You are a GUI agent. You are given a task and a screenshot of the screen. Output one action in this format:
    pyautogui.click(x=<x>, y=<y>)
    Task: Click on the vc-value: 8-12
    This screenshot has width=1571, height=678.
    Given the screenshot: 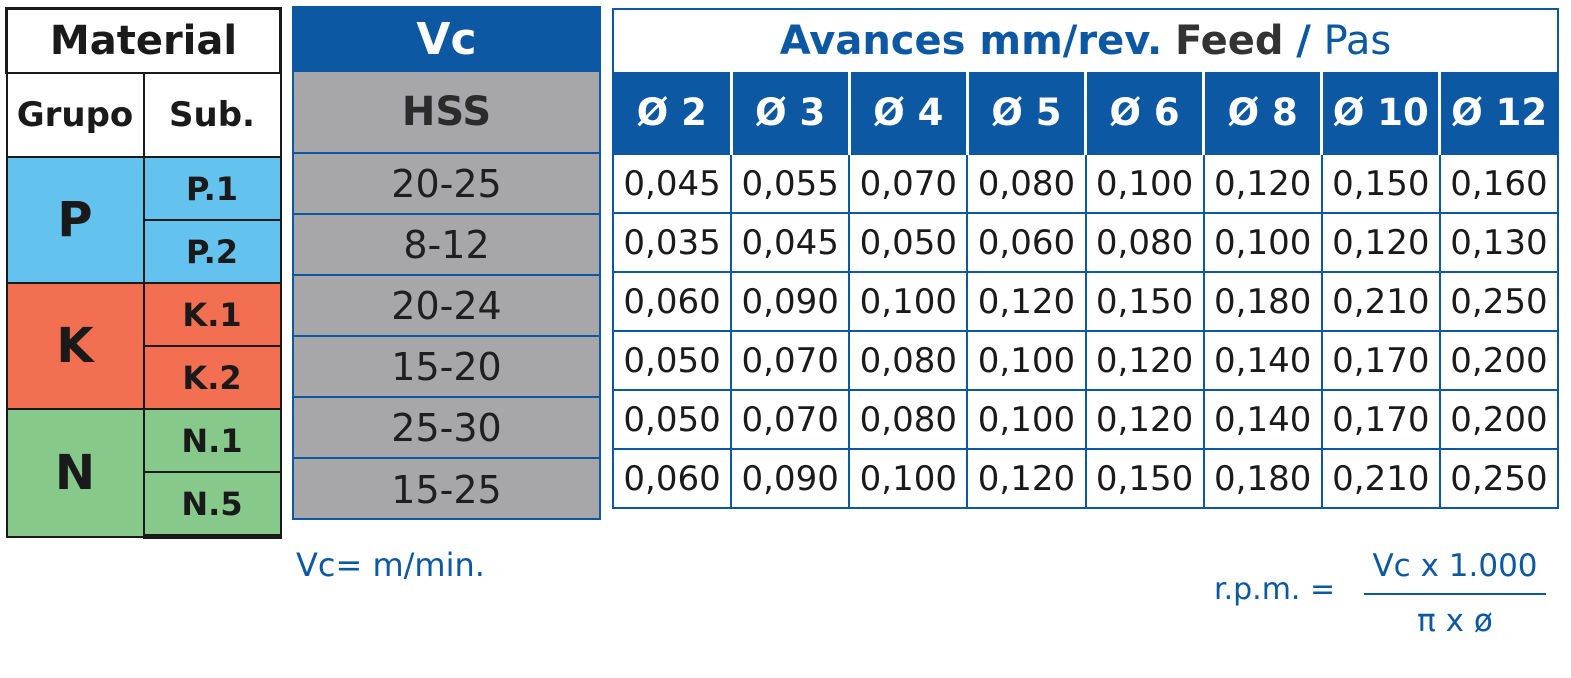 What is the action you would take?
    pyautogui.click(x=446, y=245)
    